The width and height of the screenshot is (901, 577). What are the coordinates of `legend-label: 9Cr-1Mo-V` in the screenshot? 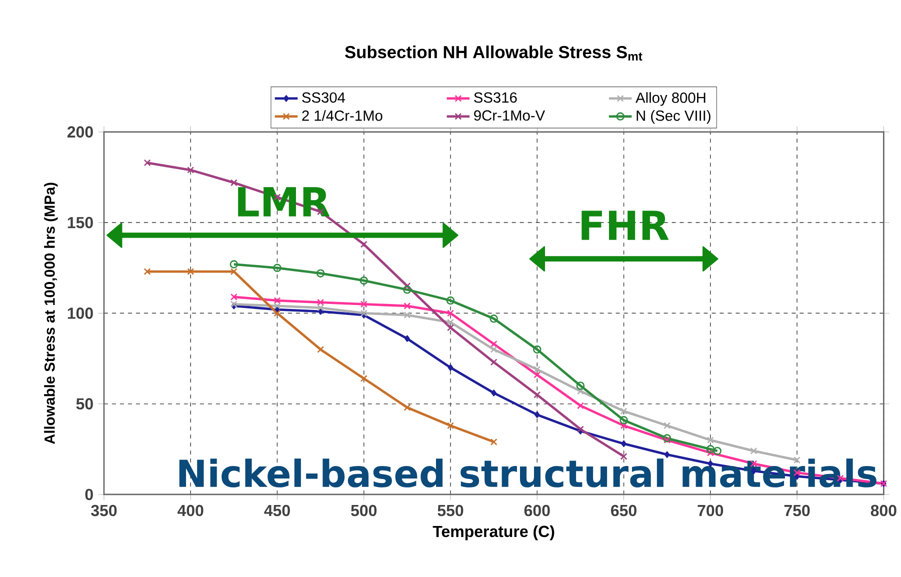 It's located at (510, 115).